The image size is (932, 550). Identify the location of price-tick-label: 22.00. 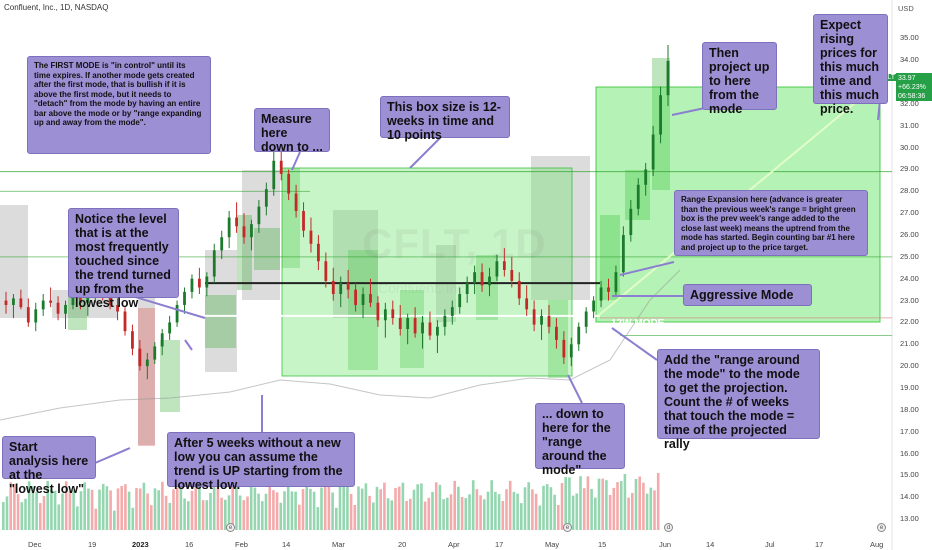
(909, 322).